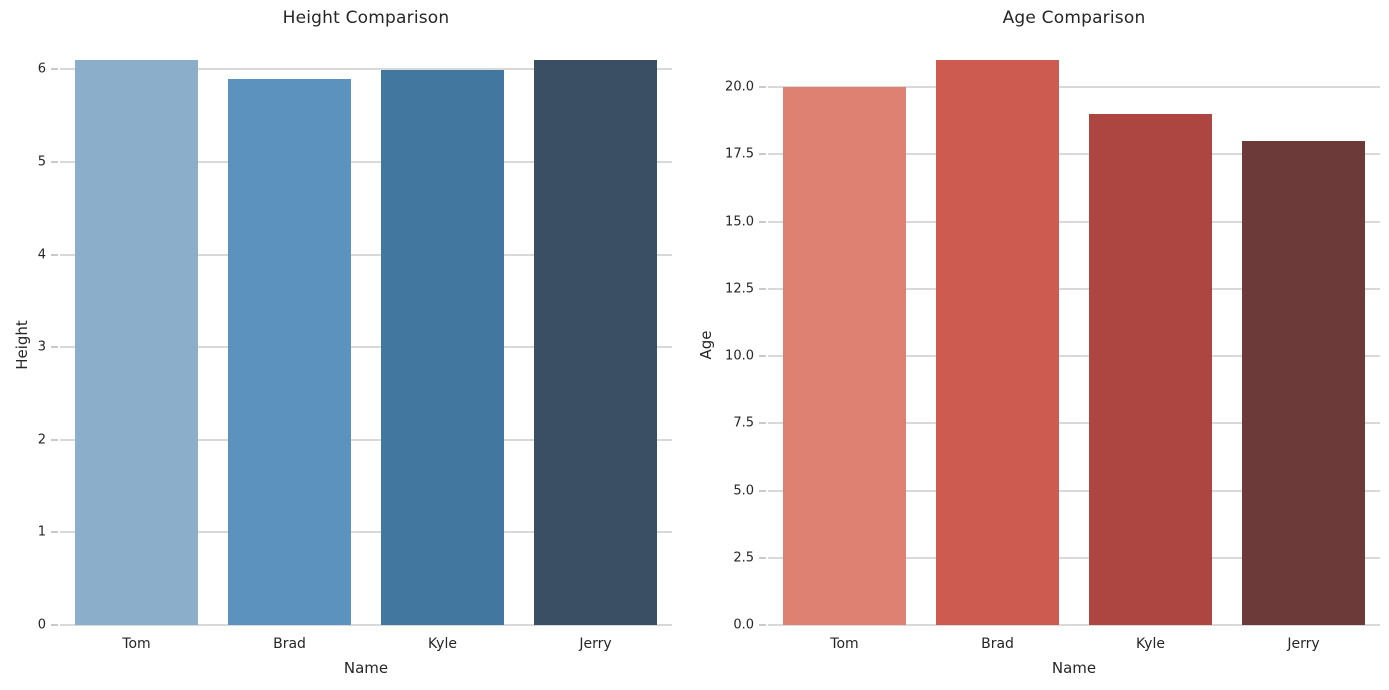 Image resolution: width=1389 pixels, height=690 pixels. I want to click on y-tick-label: 0.0, so click(743, 625).